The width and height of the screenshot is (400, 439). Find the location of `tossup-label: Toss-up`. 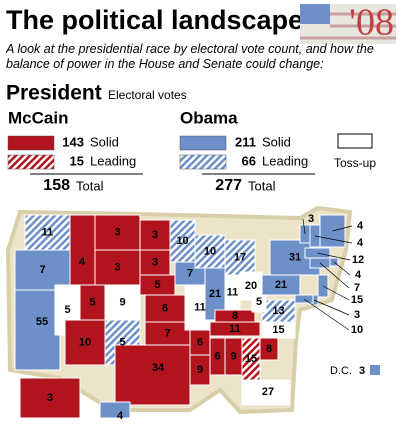

tossup-label: Toss-up is located at coordinates (355, 163).